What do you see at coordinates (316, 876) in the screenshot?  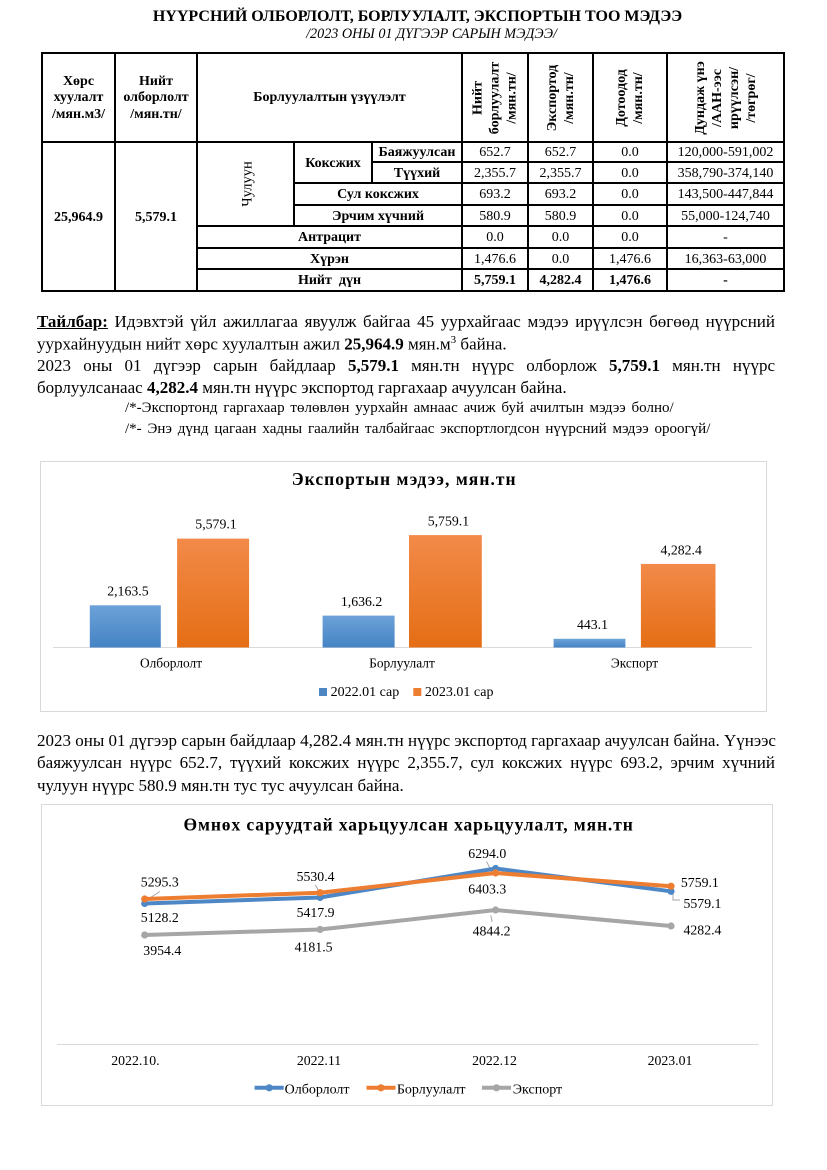 I see `svg-text: 5530.4` at bounding box center [316, 876].